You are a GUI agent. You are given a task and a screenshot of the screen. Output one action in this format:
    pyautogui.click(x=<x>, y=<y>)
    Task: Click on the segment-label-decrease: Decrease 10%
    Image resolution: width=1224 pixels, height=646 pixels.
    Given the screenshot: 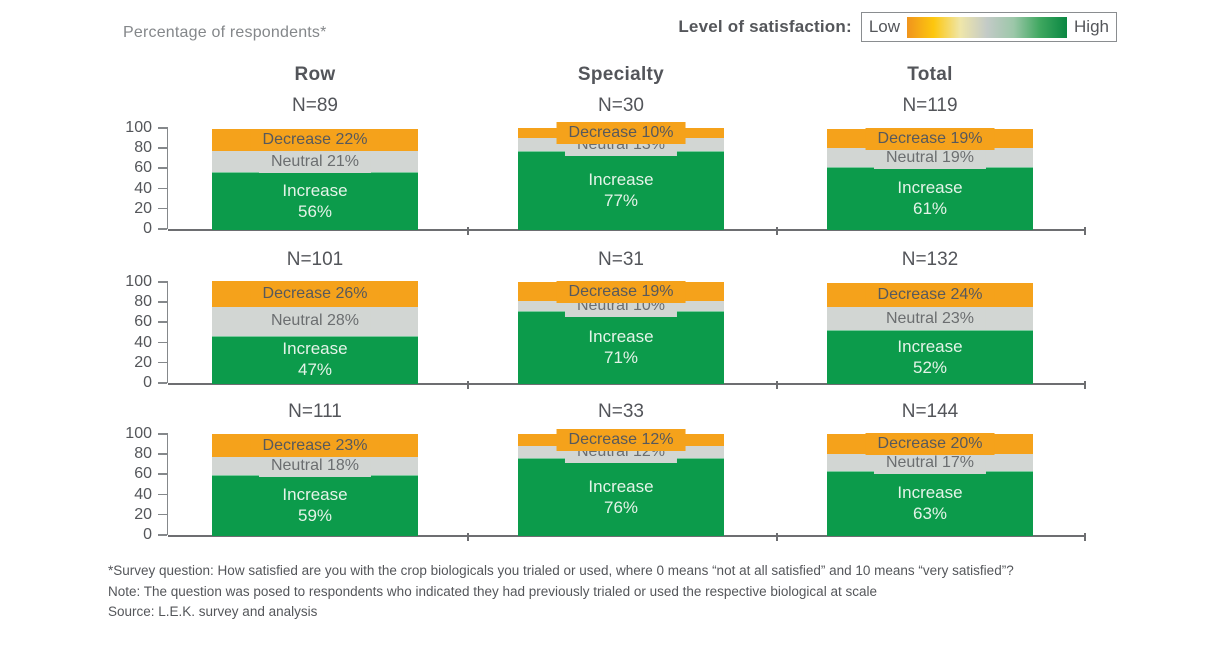 What is the action you would take?
    pyautogui.click(x=621, y=133)
    